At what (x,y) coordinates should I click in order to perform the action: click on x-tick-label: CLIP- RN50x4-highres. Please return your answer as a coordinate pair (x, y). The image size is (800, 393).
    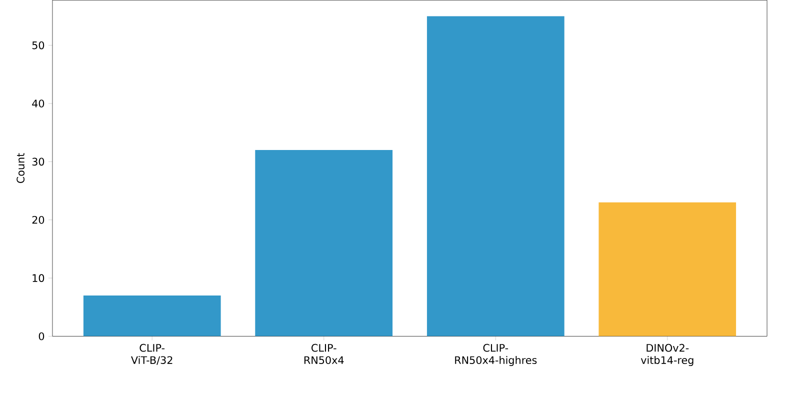
    Looking at the image, I should click on (496, 355).